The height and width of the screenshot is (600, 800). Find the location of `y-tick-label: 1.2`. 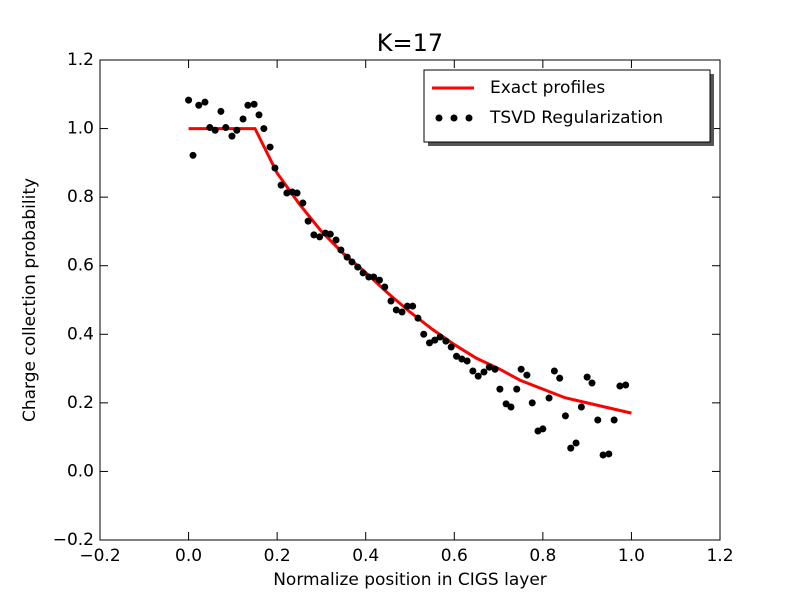

y-tick-label: 1.2 is located at coordinates (80, 60).